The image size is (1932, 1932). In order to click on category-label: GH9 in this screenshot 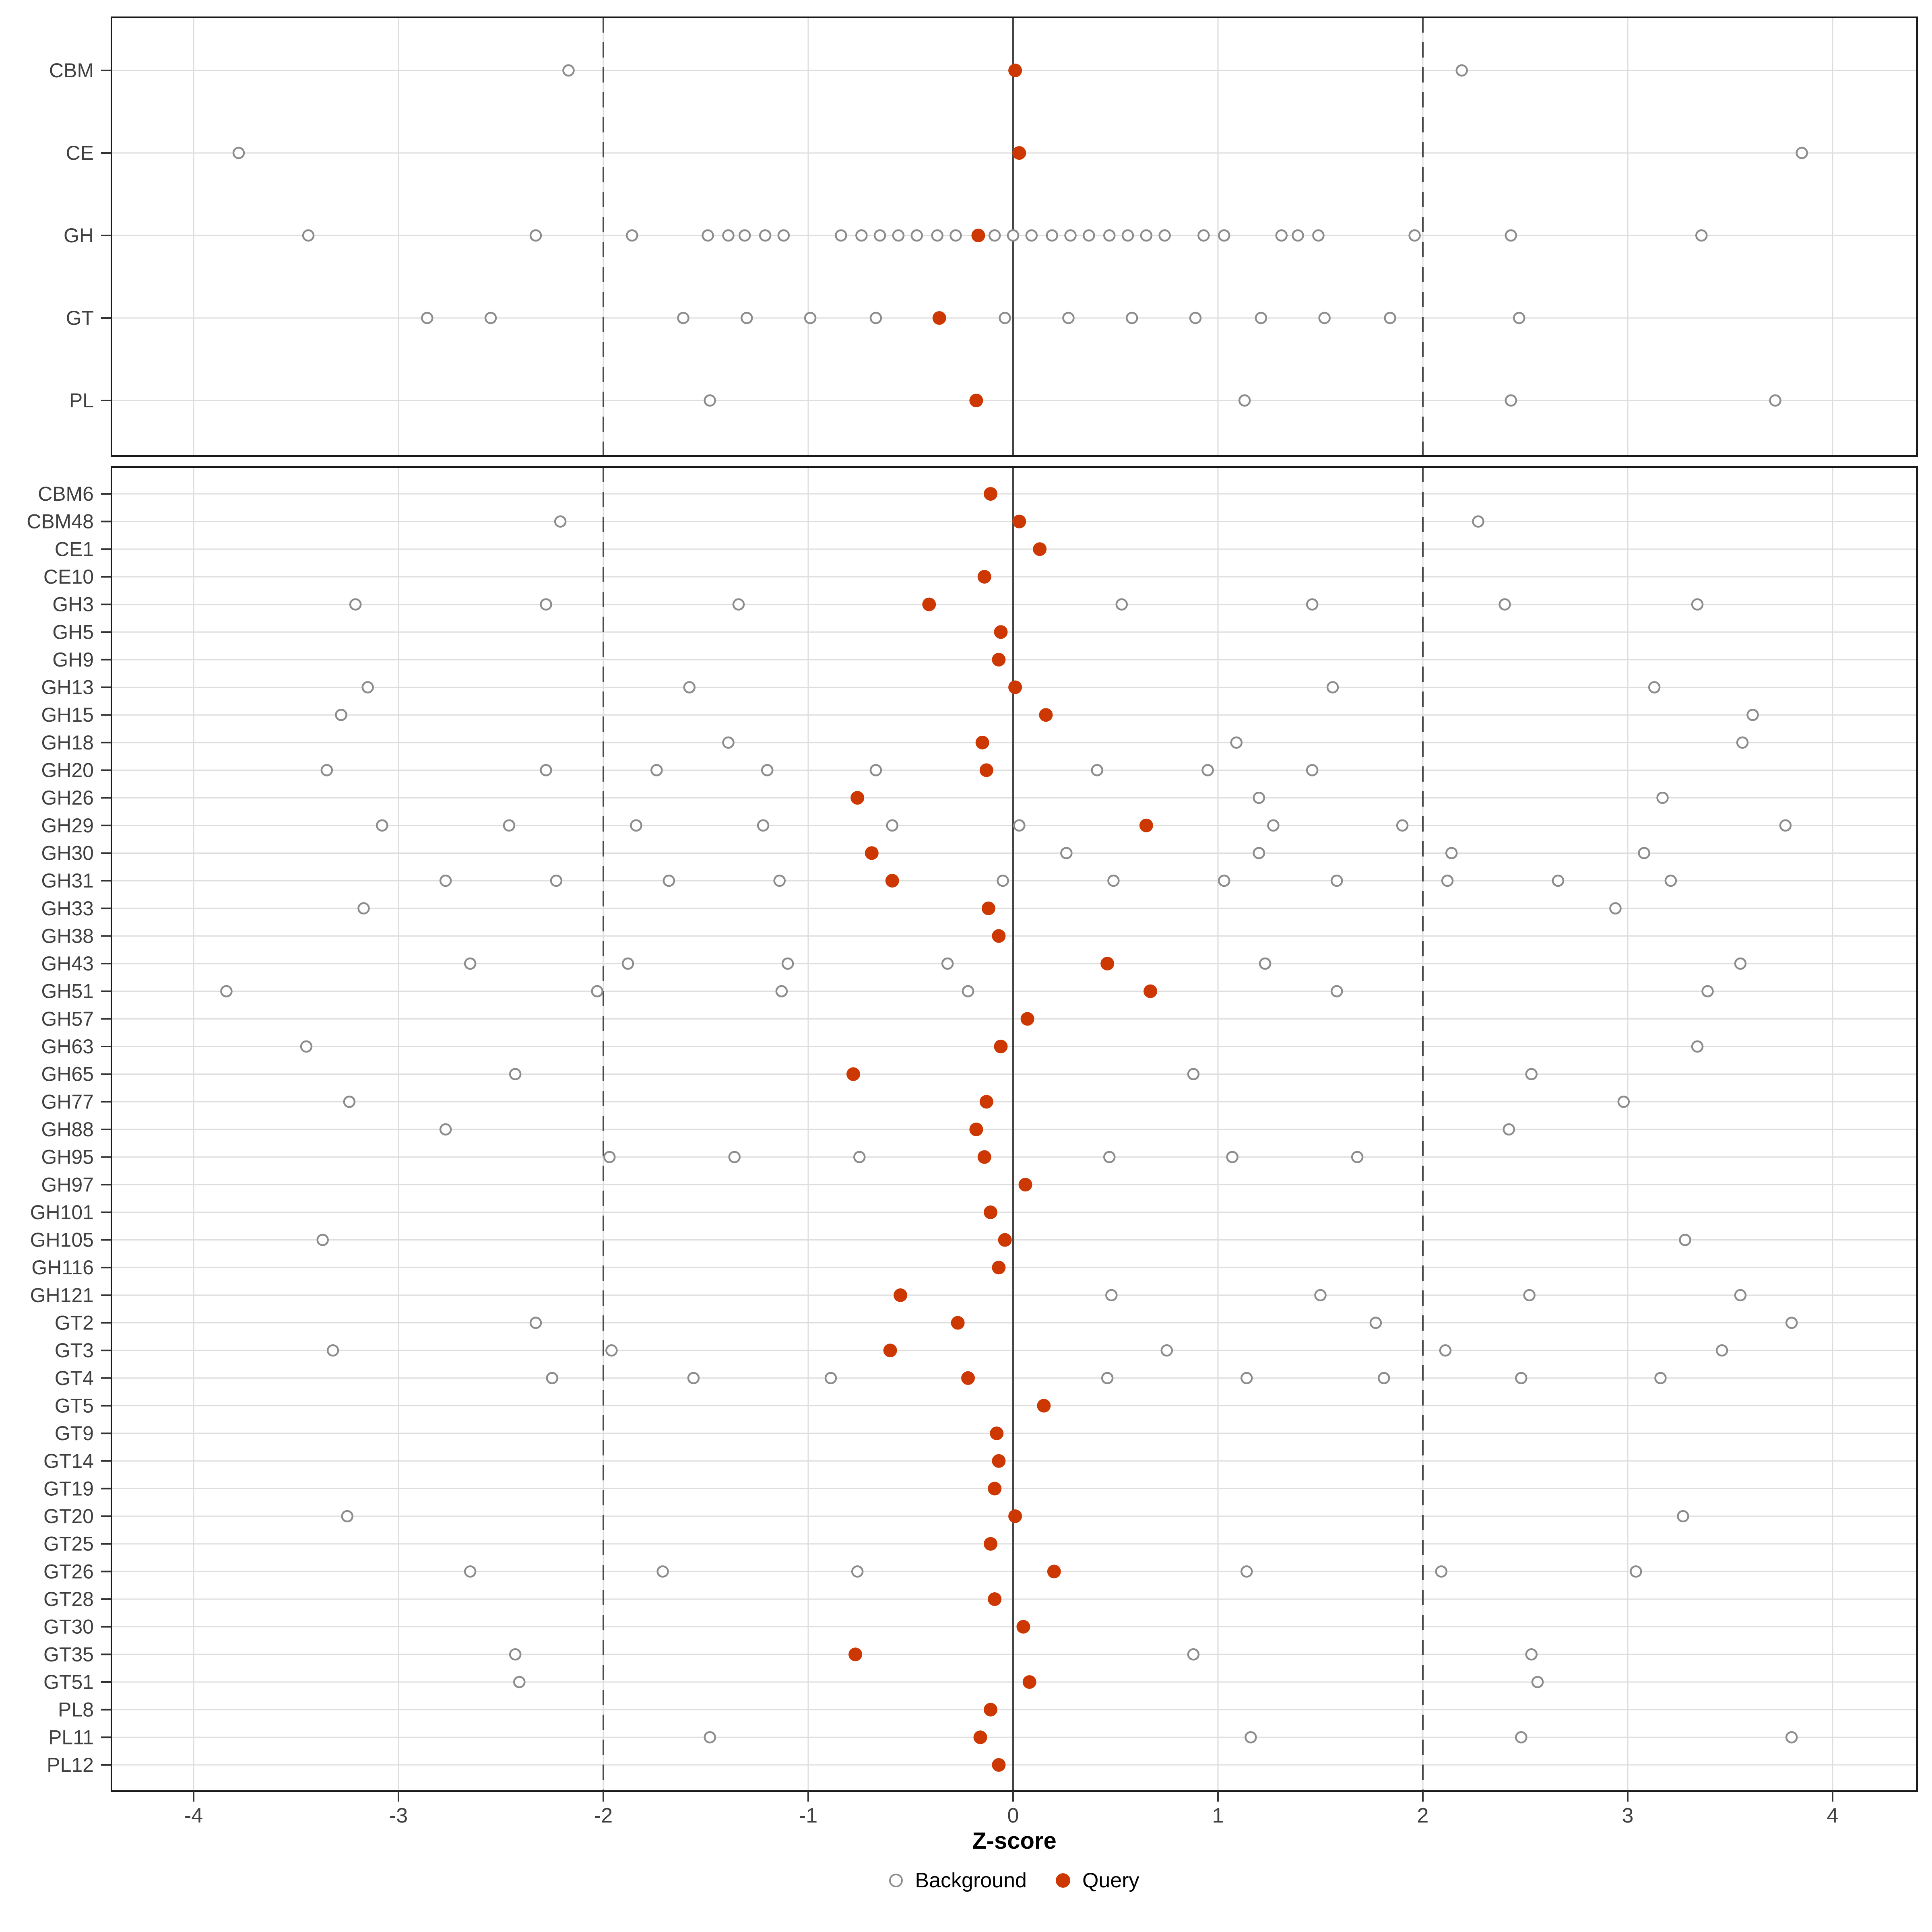, I will do `click(73, 659)`.